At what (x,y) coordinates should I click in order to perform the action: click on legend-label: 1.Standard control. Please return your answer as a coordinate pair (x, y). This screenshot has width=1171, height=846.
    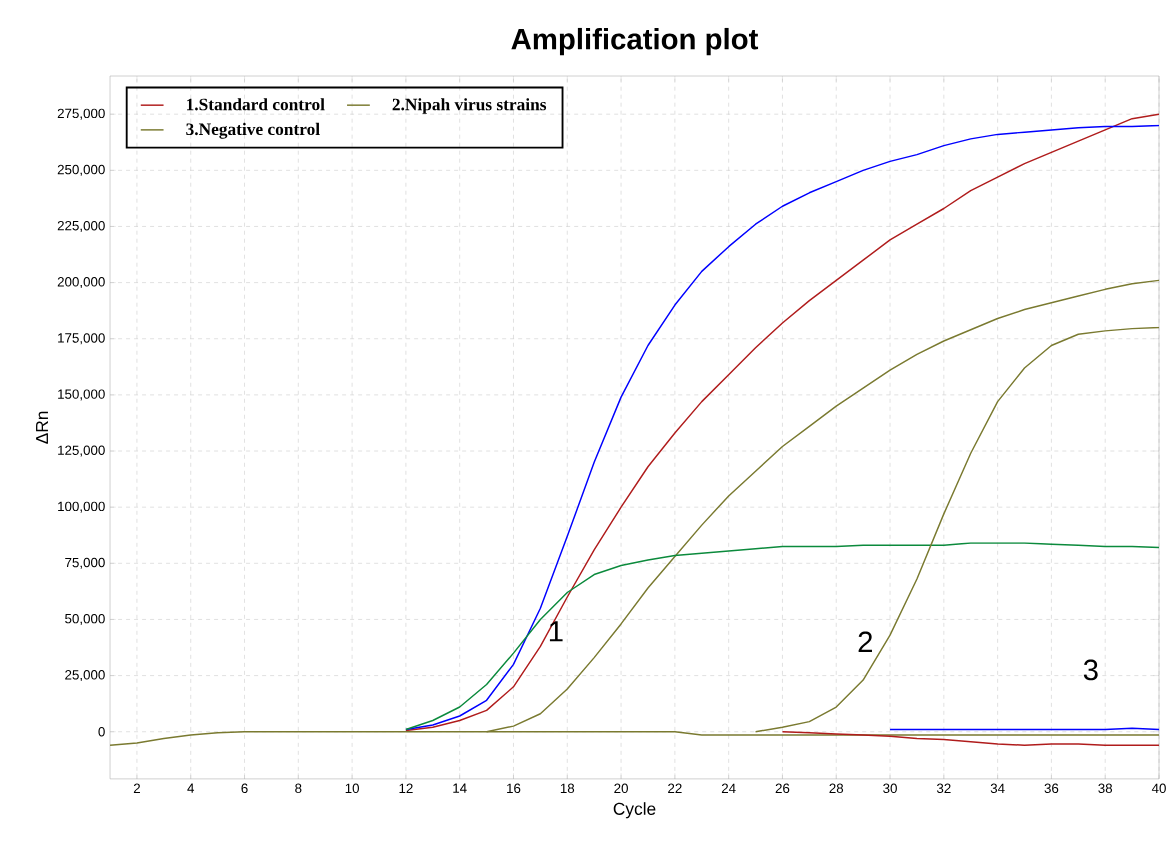
    Looking at the image, I should click on (256, 104).